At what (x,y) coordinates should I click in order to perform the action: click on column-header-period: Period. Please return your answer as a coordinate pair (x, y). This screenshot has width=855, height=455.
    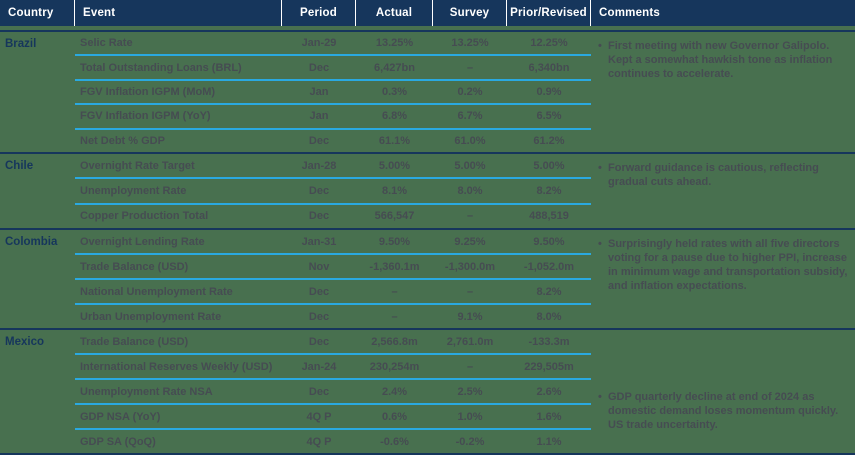
    Looking at the image, I should click on (319, 13).